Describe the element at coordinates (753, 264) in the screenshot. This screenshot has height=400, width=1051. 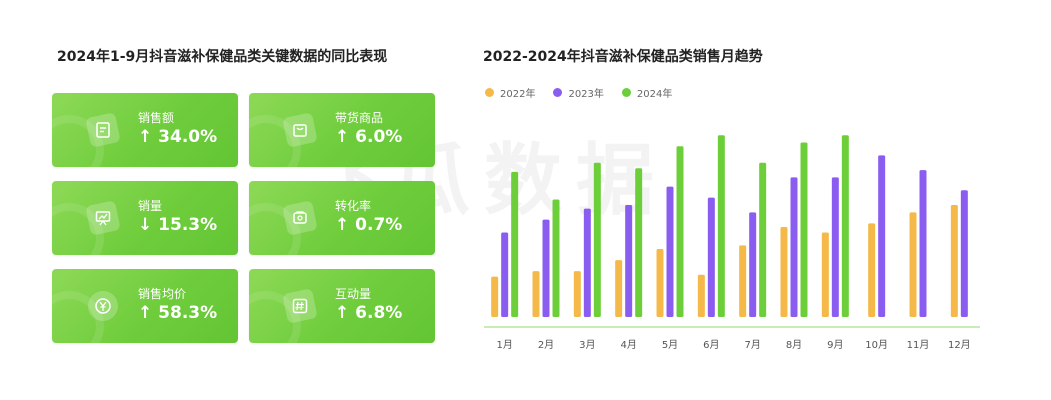
I see `bar-2023年-7月` at that location.